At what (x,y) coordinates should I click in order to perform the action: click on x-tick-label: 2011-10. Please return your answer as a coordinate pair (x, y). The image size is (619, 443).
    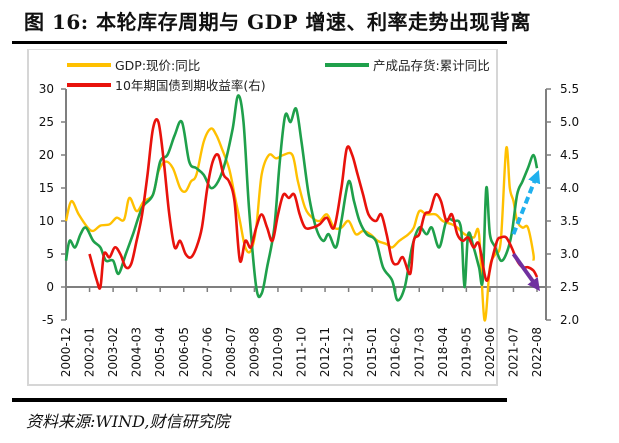
    Looking at the image, I should click on (302, 352).